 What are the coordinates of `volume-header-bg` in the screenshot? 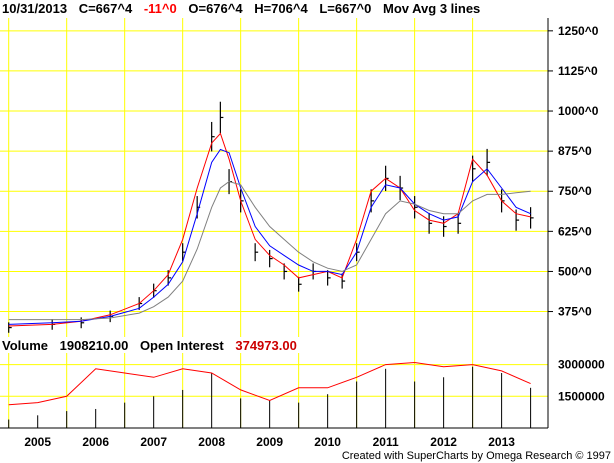 It's located at (150, 345).